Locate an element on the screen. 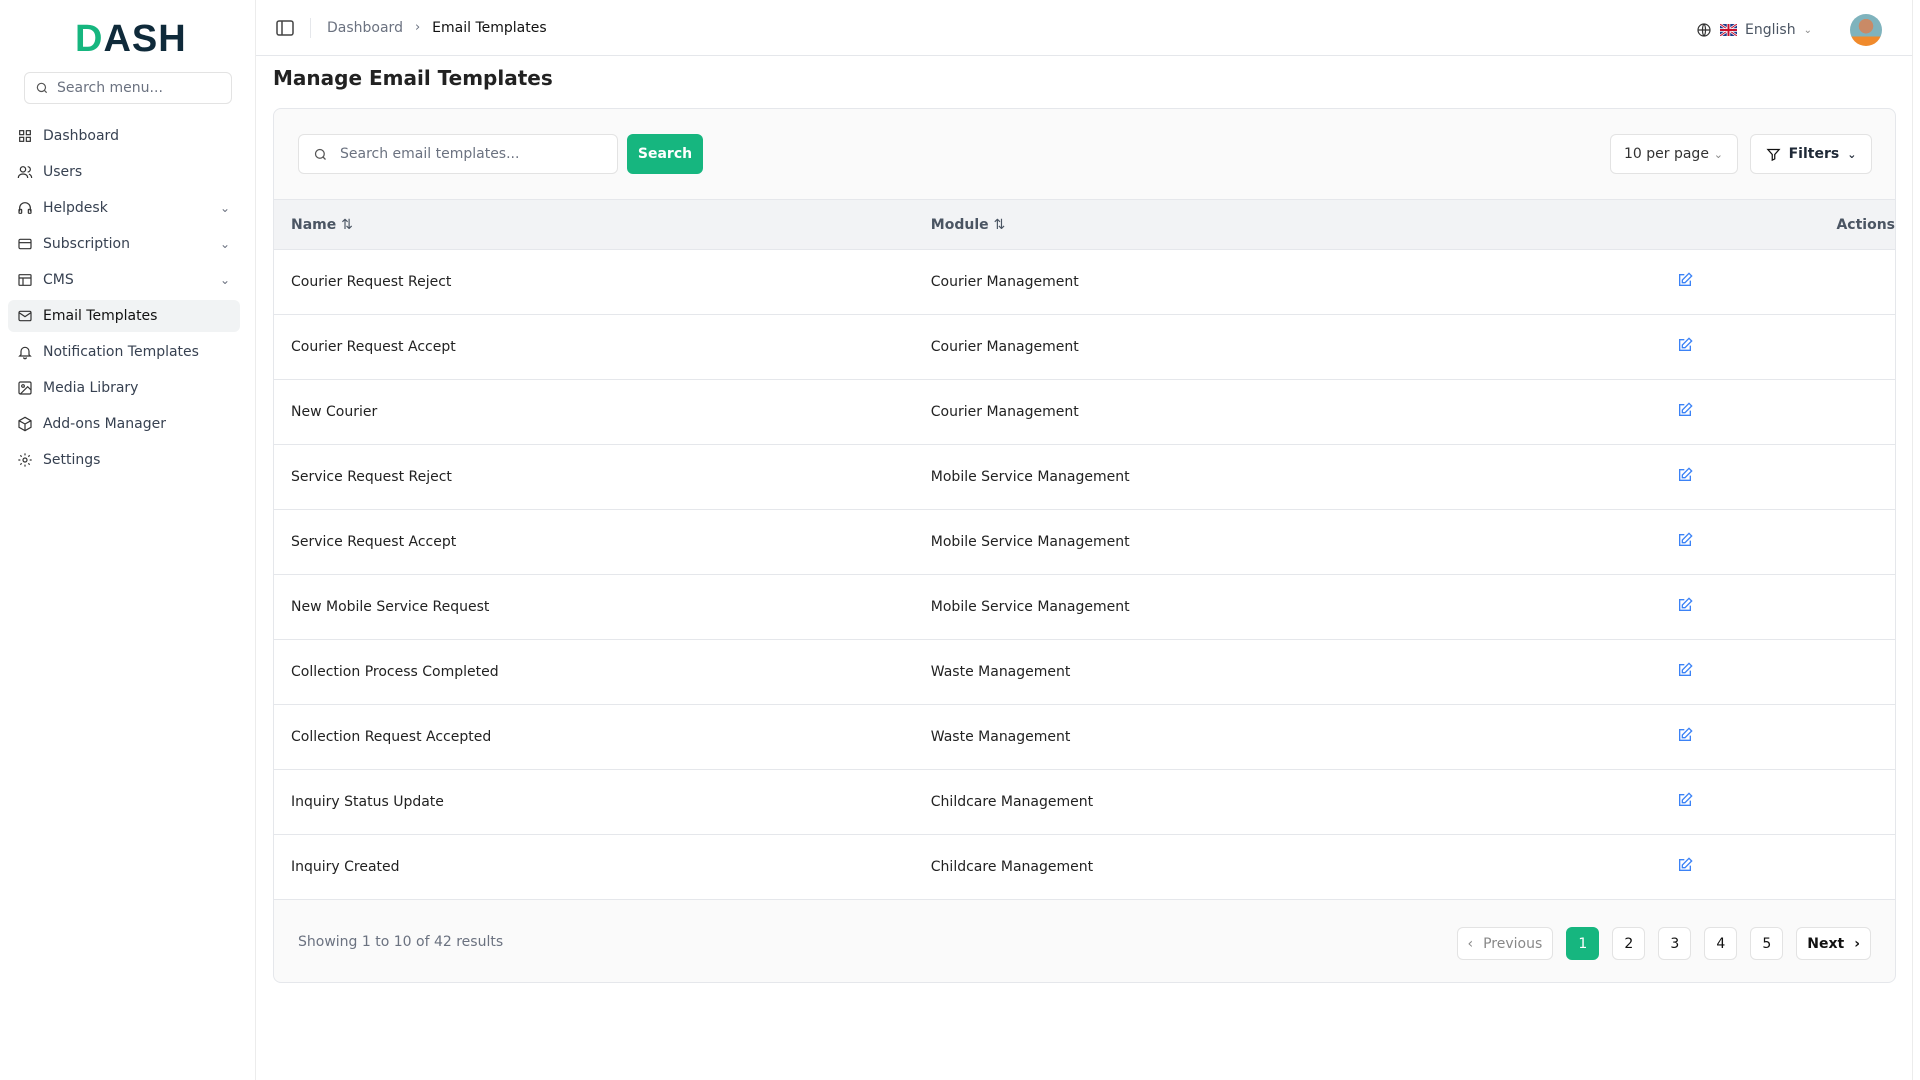  breadcrumb-dashboard: Dashboard is located at coordinates (365, 27).